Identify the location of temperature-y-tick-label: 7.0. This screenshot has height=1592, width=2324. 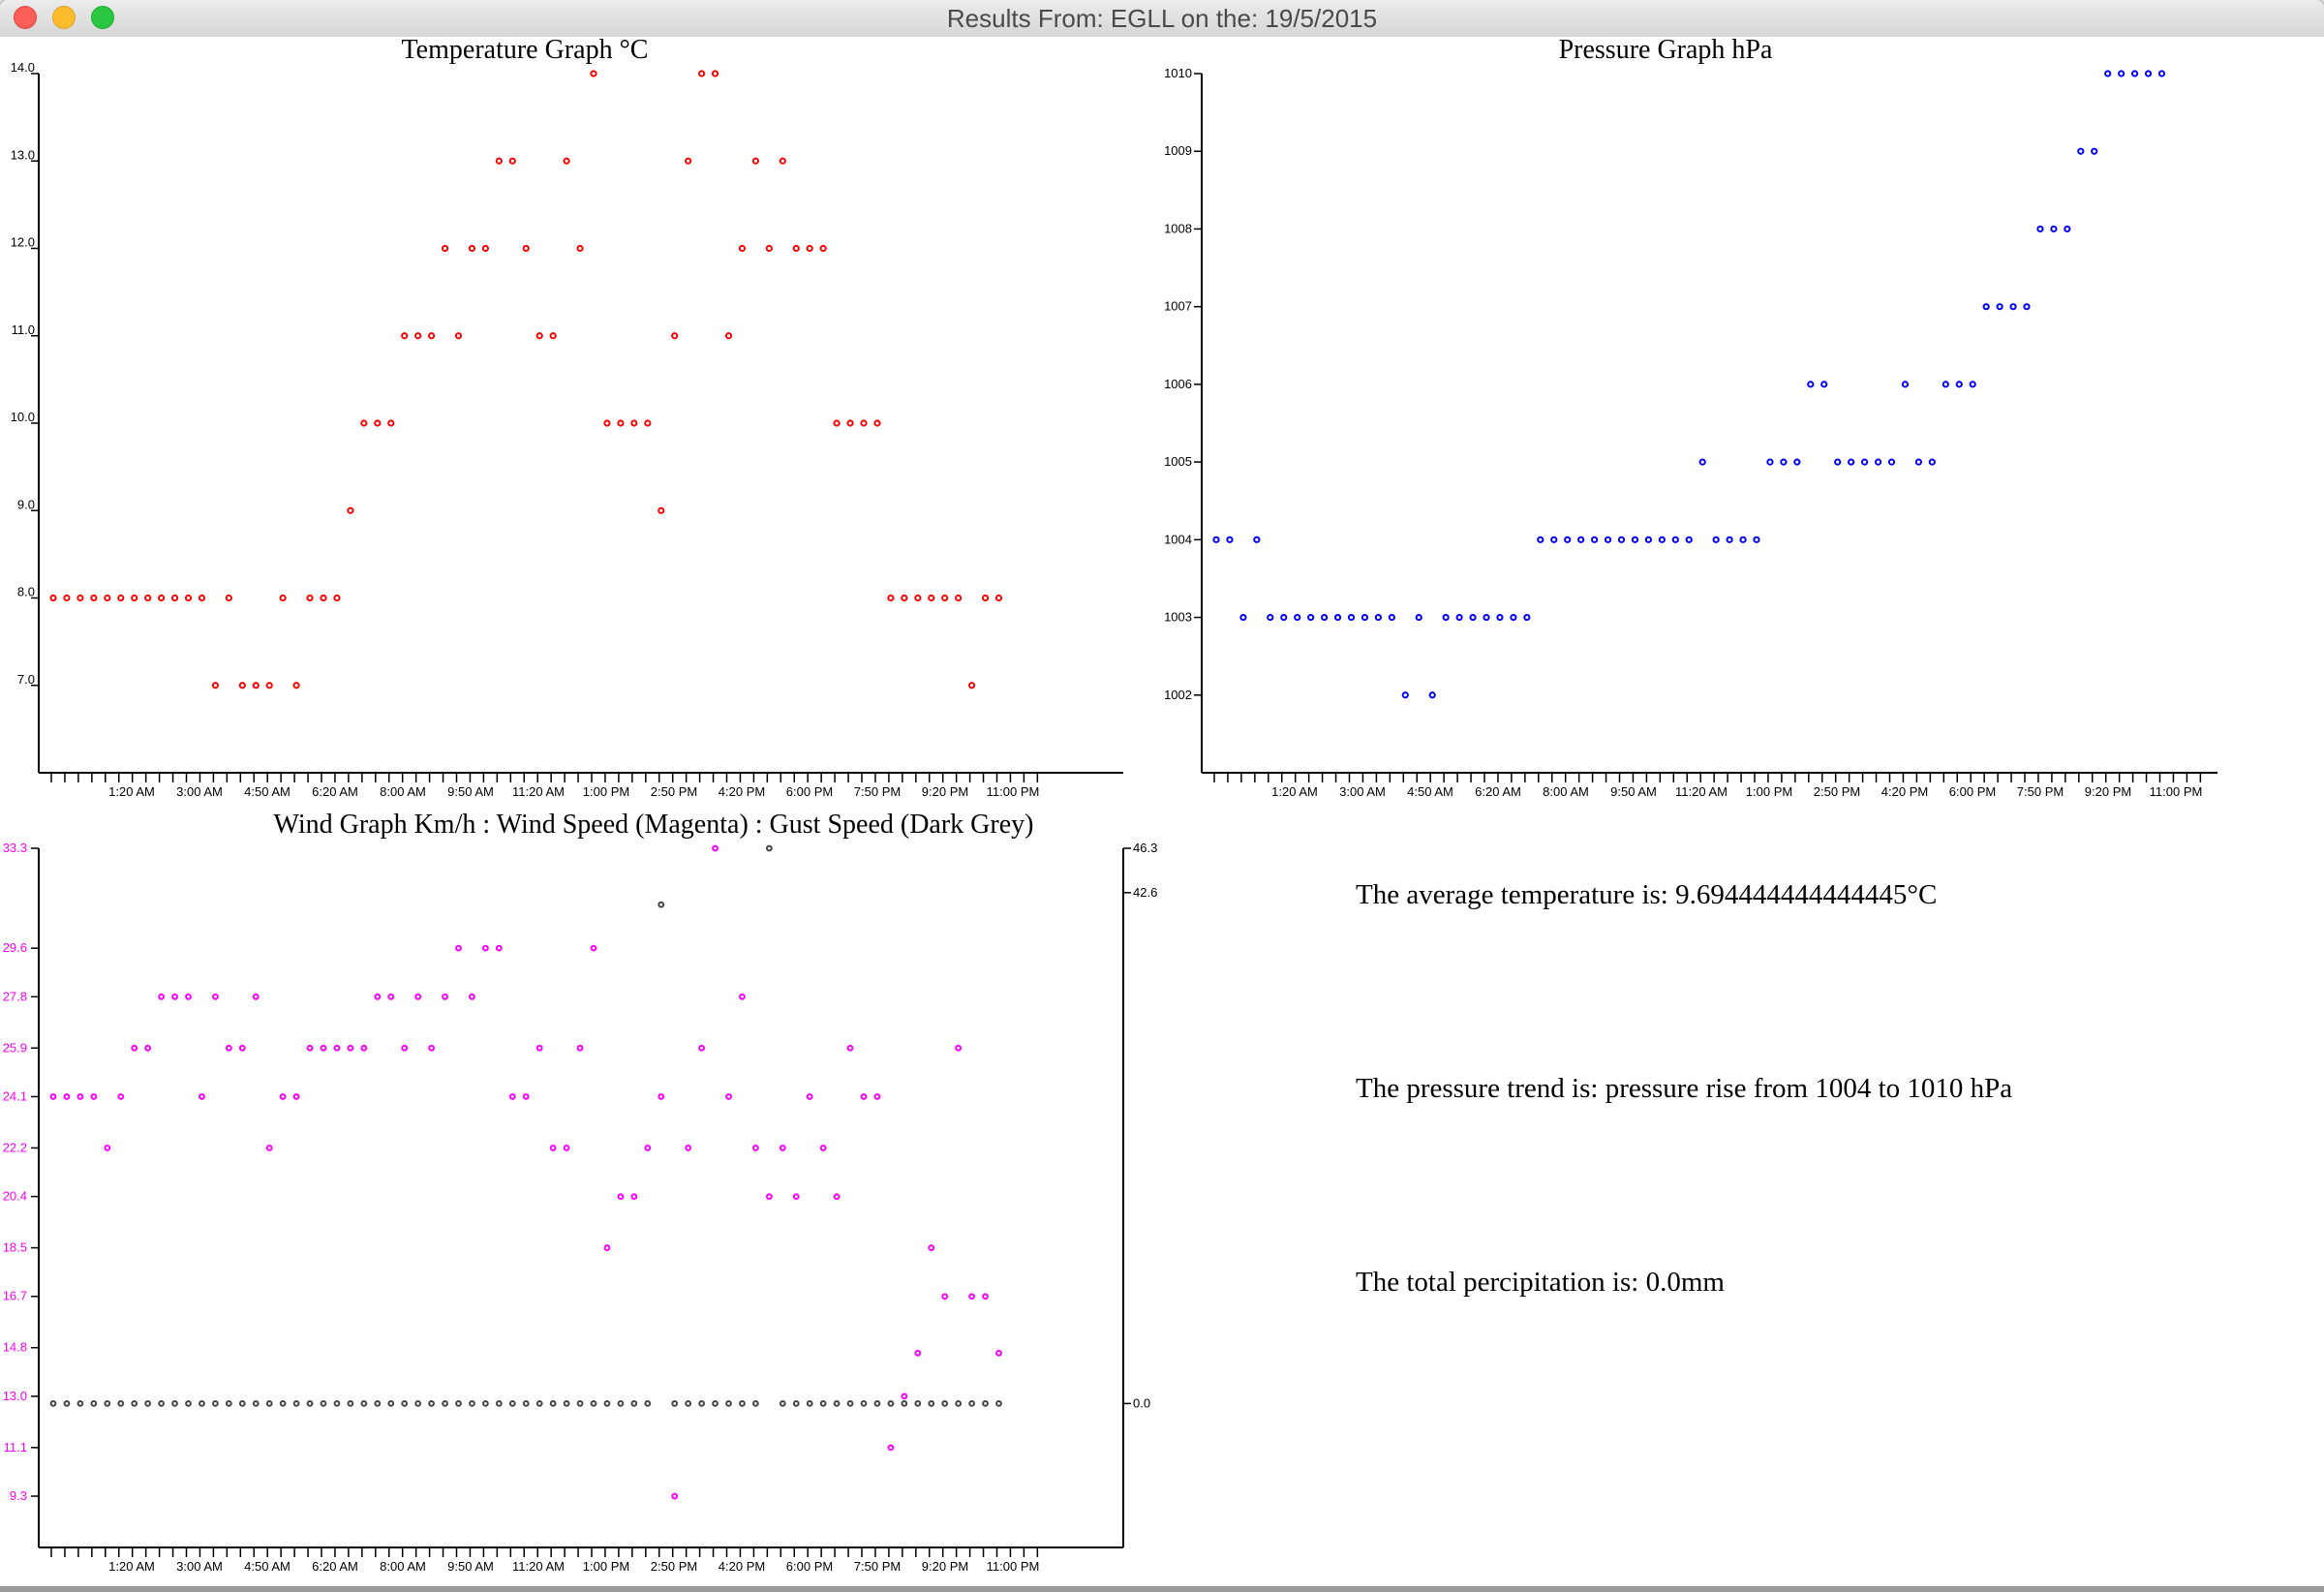
(26, 680).